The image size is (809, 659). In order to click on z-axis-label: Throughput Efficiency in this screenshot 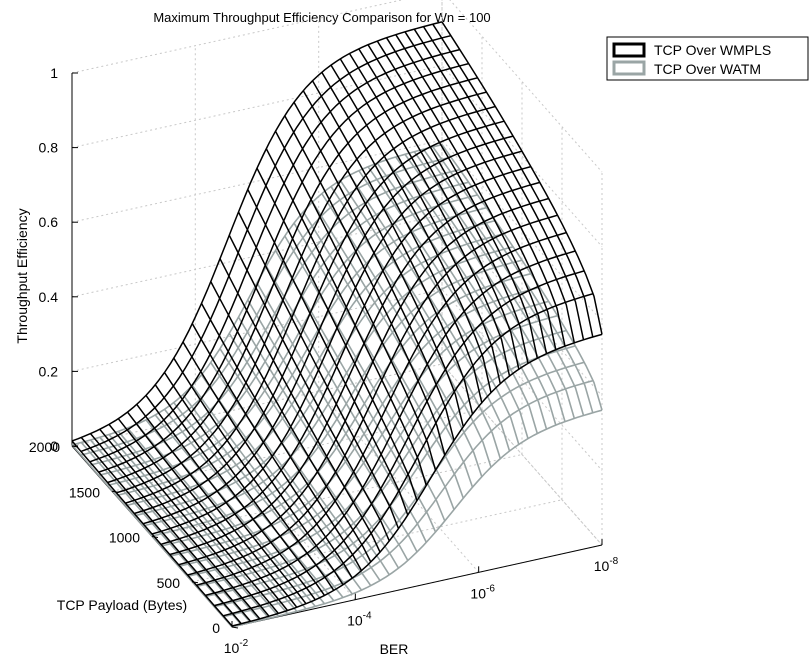, I will do `click(22, 275)`.